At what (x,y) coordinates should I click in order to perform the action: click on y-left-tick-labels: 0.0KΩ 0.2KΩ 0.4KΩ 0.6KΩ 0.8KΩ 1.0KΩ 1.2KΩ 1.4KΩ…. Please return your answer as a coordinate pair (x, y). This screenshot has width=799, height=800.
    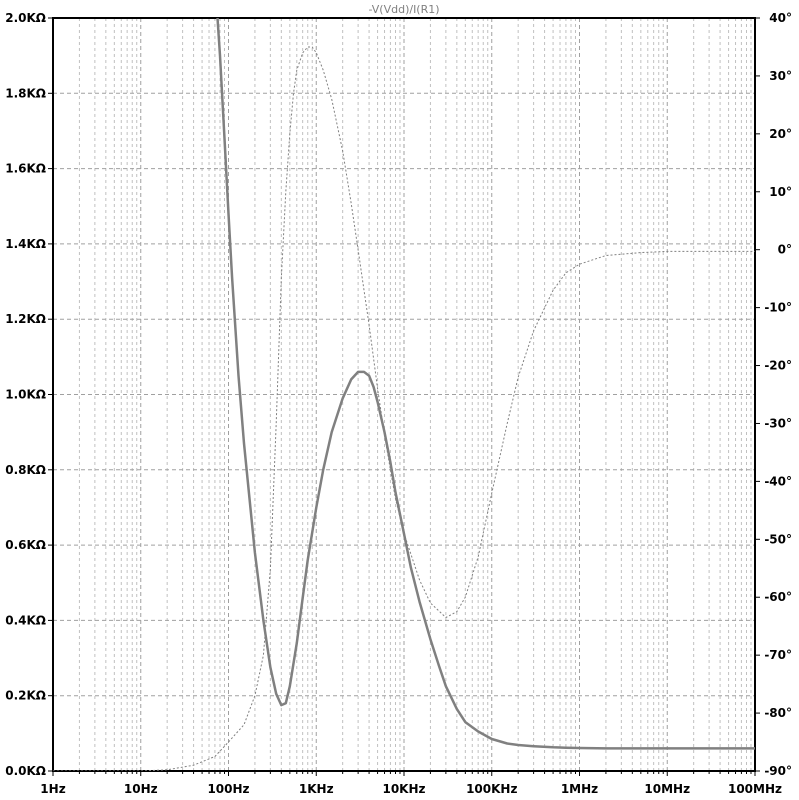
    Looking at the image, I should click on (29, 394).